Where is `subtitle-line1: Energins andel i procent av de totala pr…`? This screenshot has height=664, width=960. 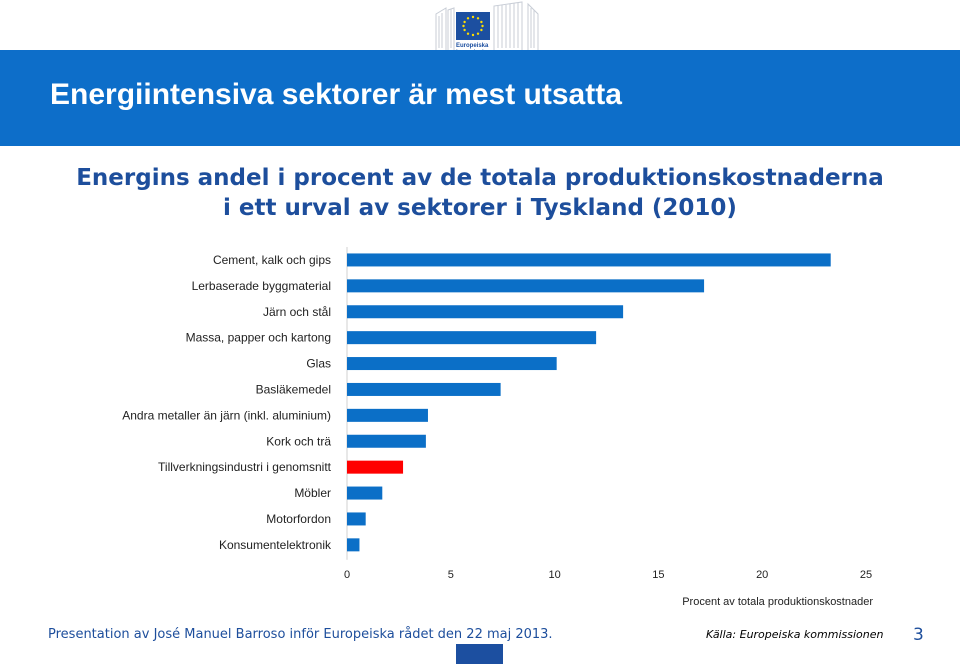
subtitle-line1: Energins andel i procent av de totala pr… is located at coordinates (480, 178).